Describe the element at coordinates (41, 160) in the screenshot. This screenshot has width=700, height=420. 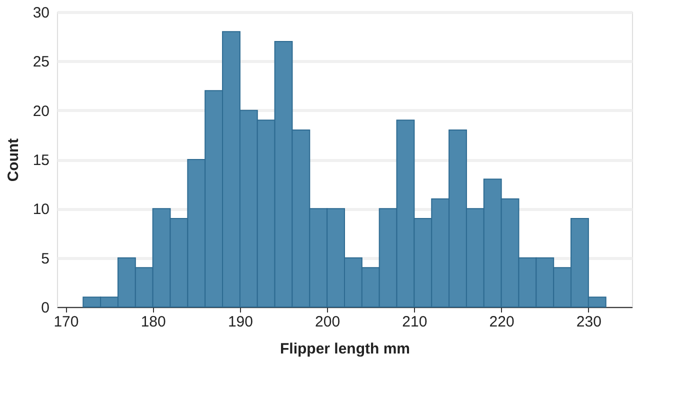
I see `y-tick-label: 15` at that location.